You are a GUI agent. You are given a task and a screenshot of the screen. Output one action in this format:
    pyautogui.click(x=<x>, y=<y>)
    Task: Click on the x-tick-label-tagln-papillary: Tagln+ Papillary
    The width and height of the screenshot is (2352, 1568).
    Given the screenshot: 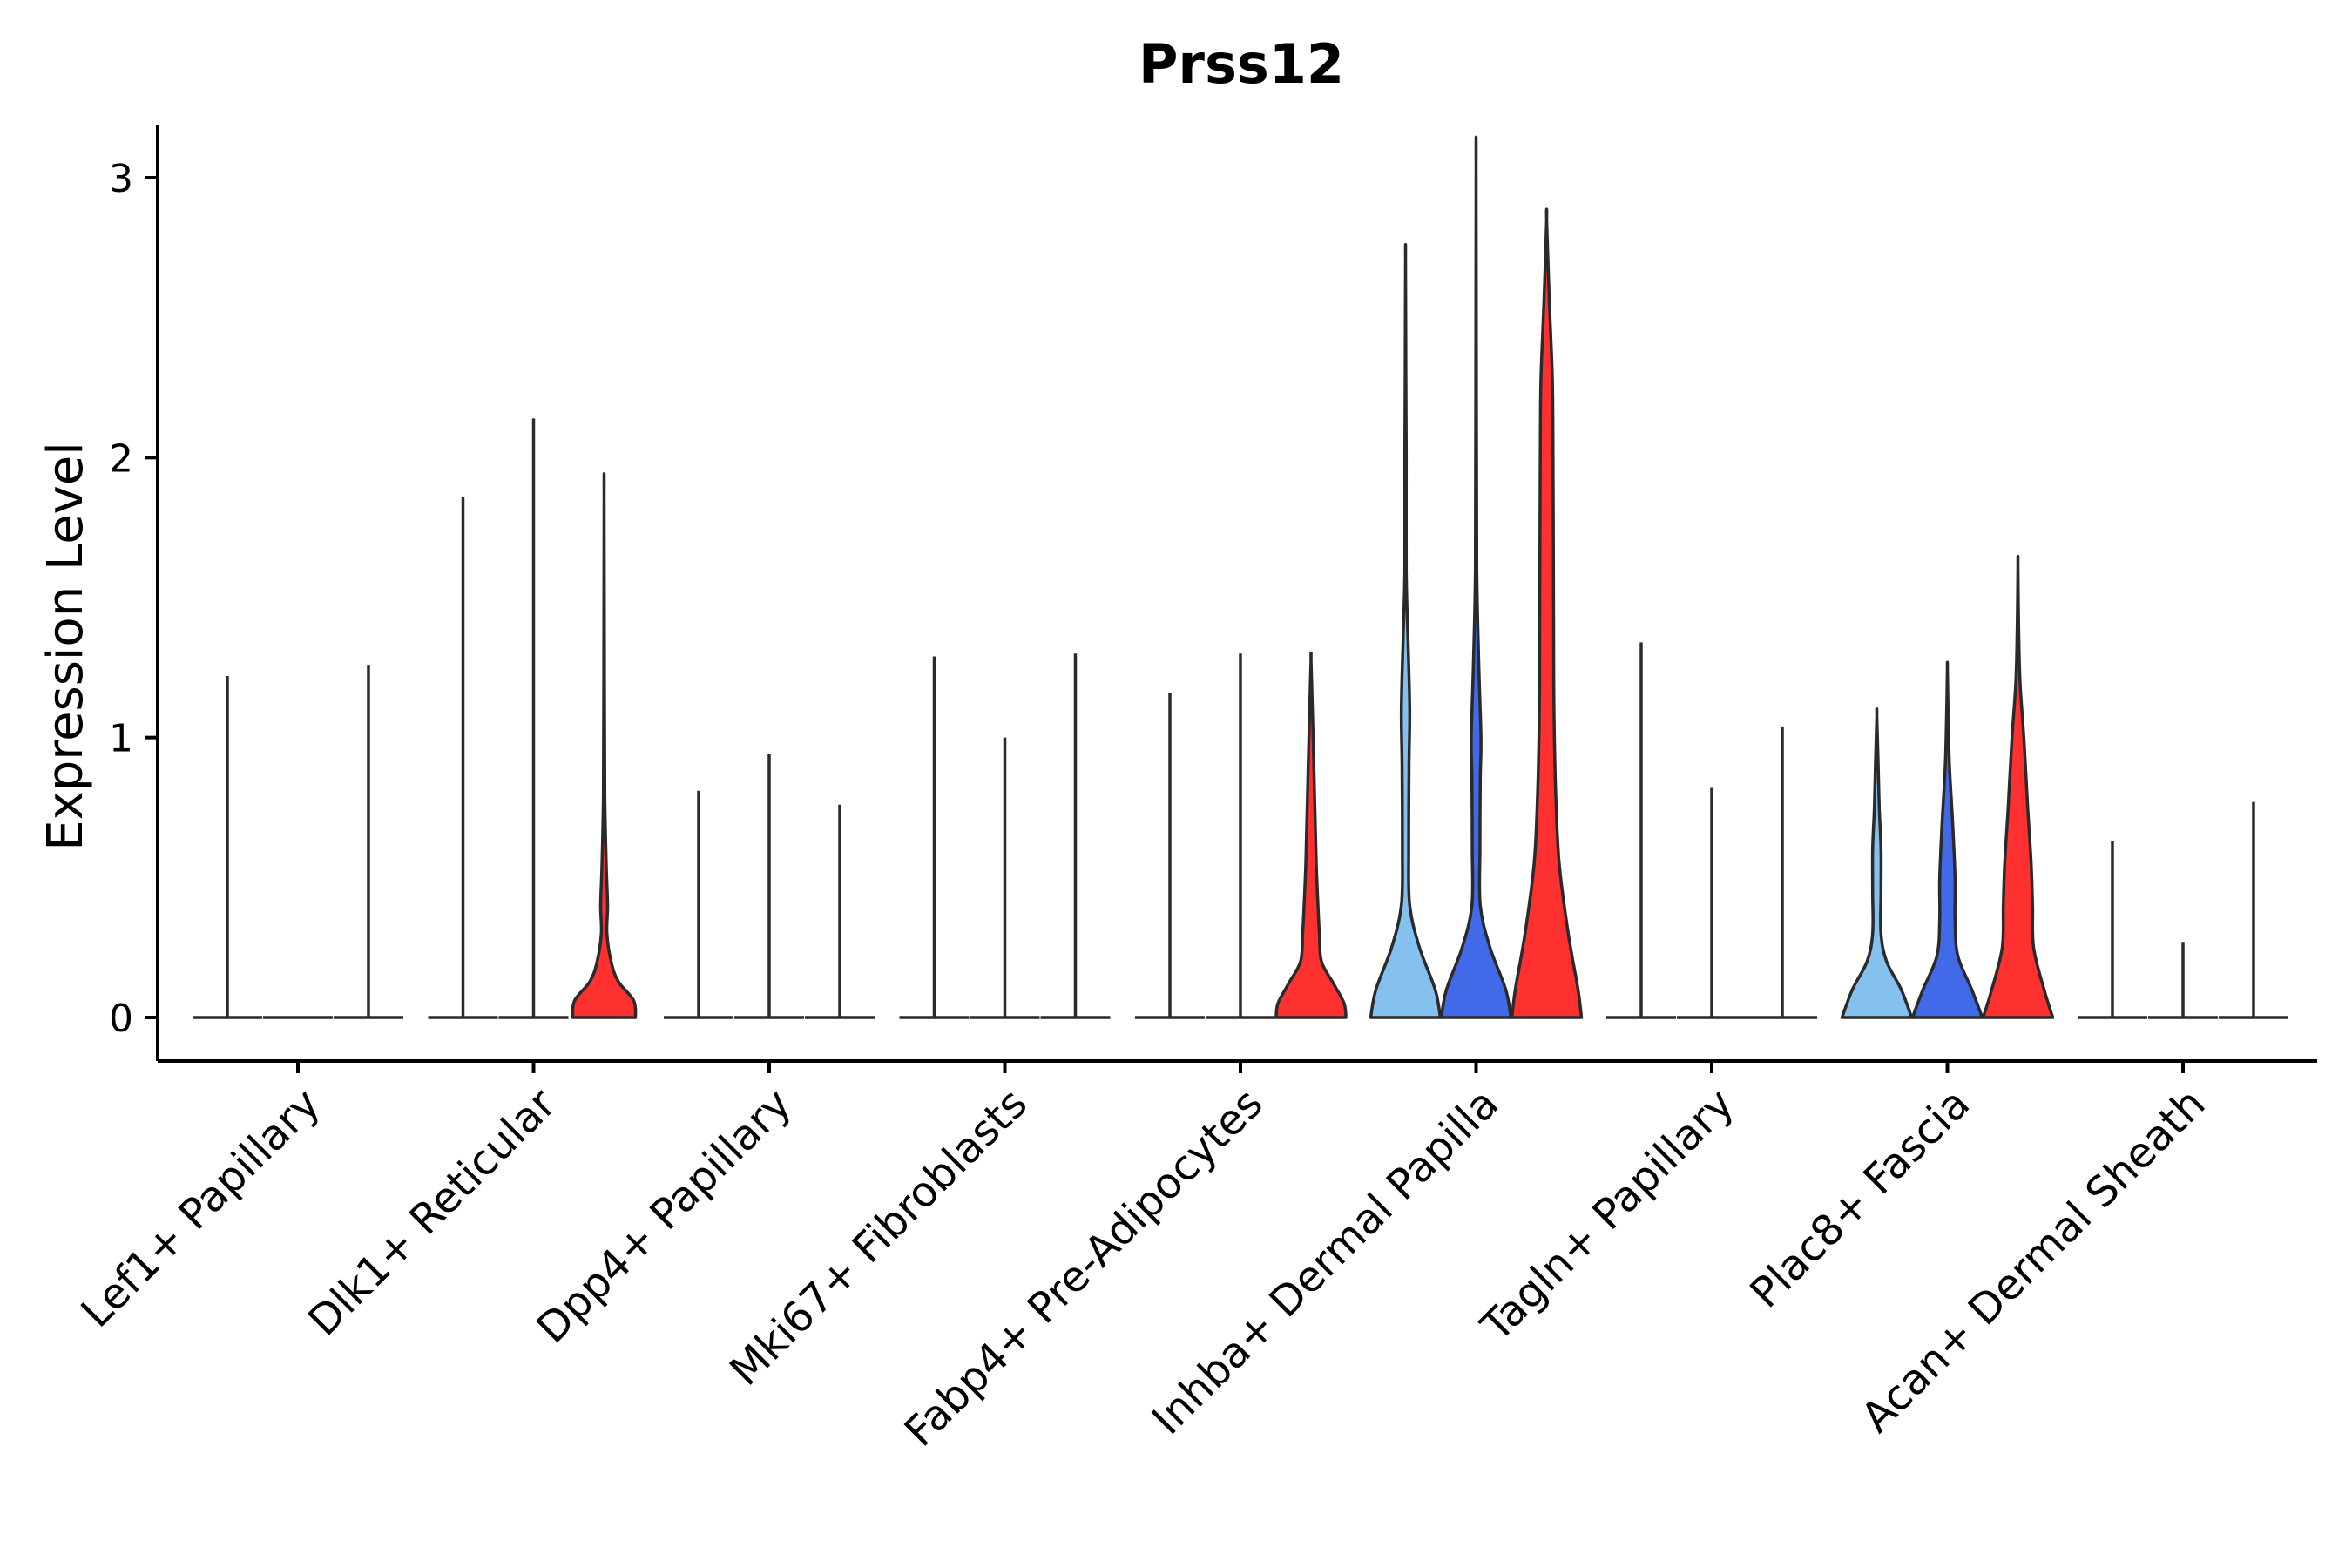 What is the action you would take?
    pyautogui.click(x=1607, y=1215)
    